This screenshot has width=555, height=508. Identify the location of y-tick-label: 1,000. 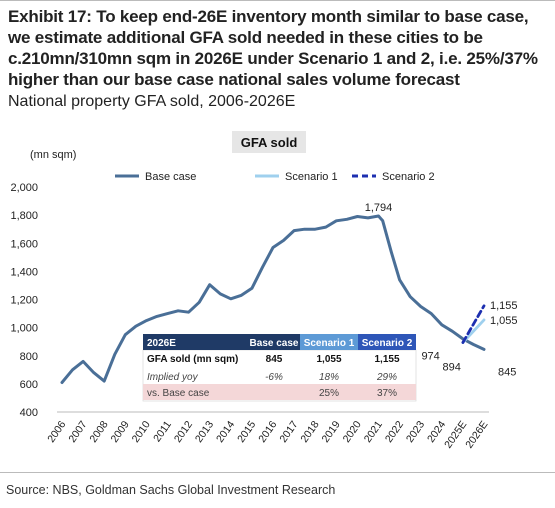
(24, 329).